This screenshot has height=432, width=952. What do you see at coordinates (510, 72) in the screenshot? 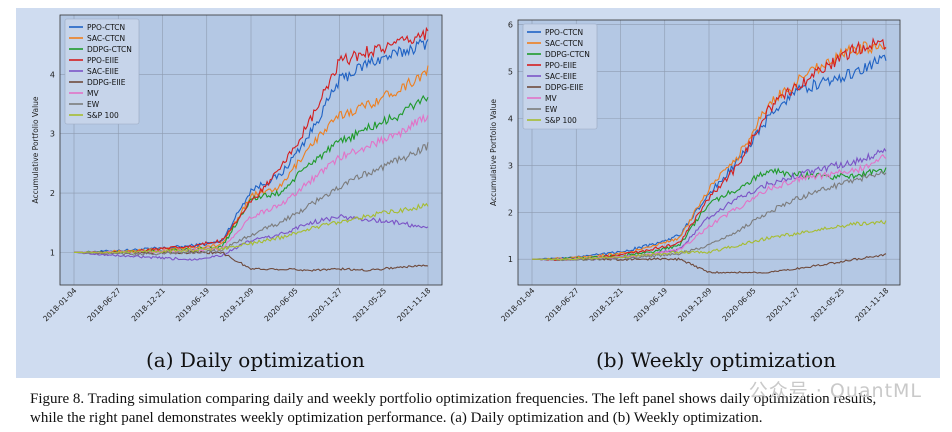
I see `weekly-y-tick-label: 5` at bounding box center [510, 72].